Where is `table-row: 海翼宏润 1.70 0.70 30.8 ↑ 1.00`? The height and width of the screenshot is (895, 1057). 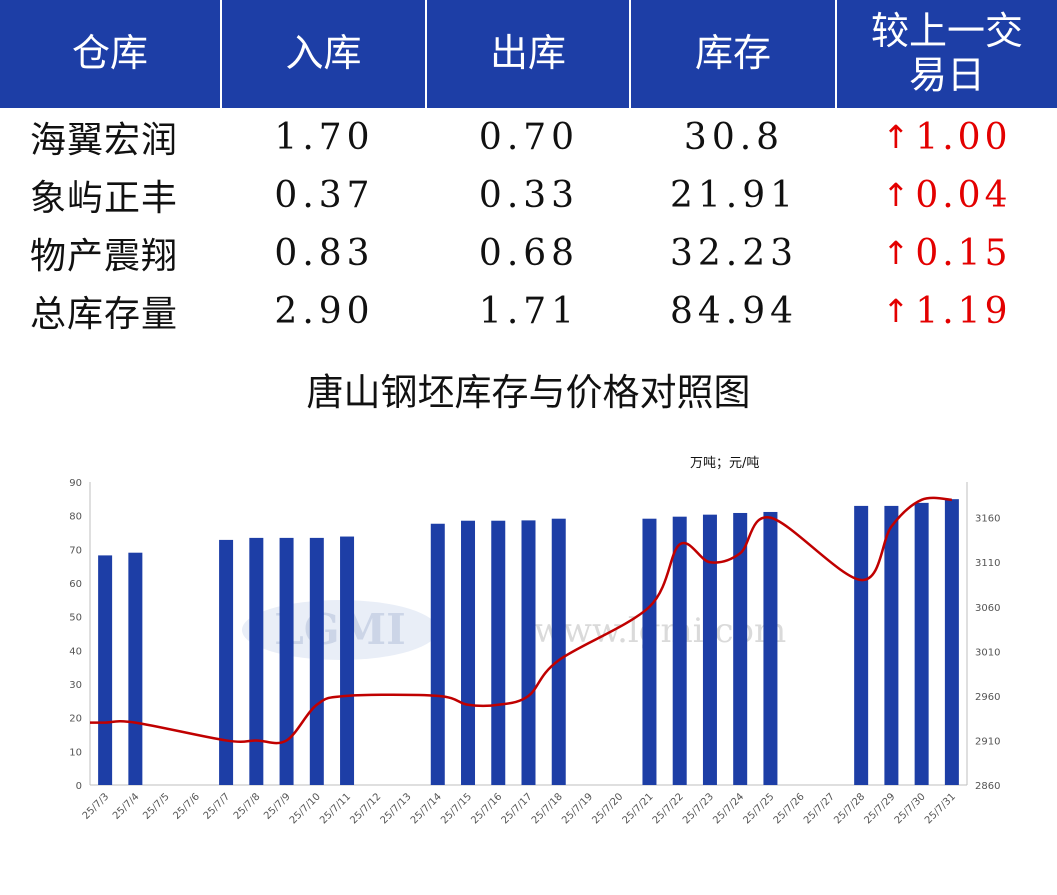 table-row: 海翼宏润 1.70 0.70 30.8 ↑ 1.00 is located at coordinates (528, 137).